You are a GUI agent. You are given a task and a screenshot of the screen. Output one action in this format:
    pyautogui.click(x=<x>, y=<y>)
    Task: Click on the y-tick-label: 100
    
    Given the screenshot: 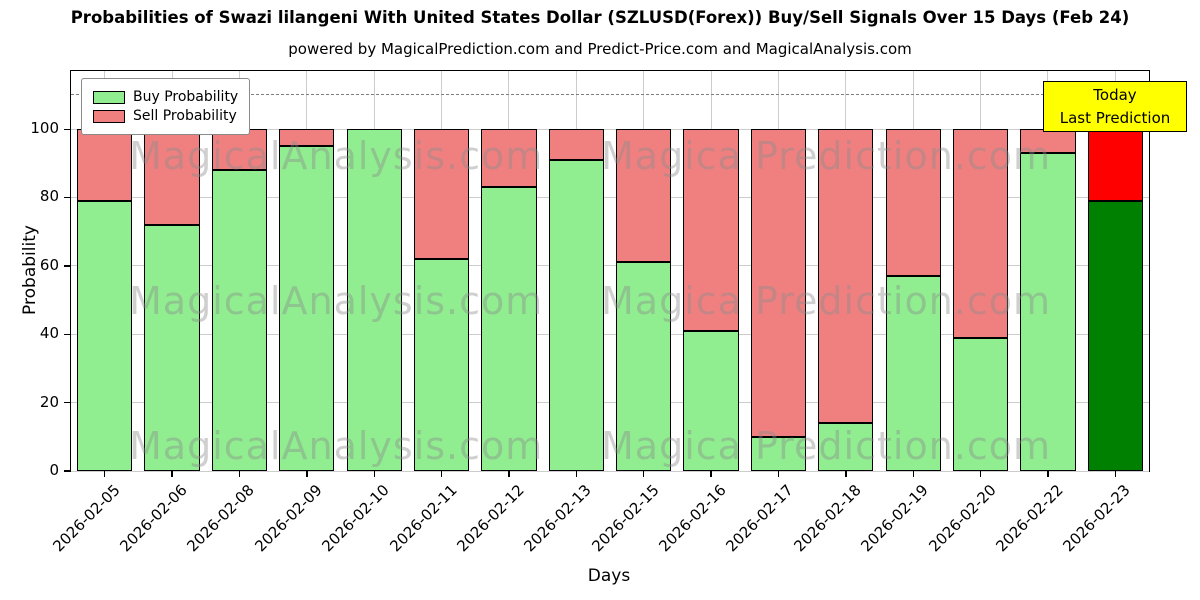 What is the action you would take?
    pyautogui.click(x=44, y=128)
    